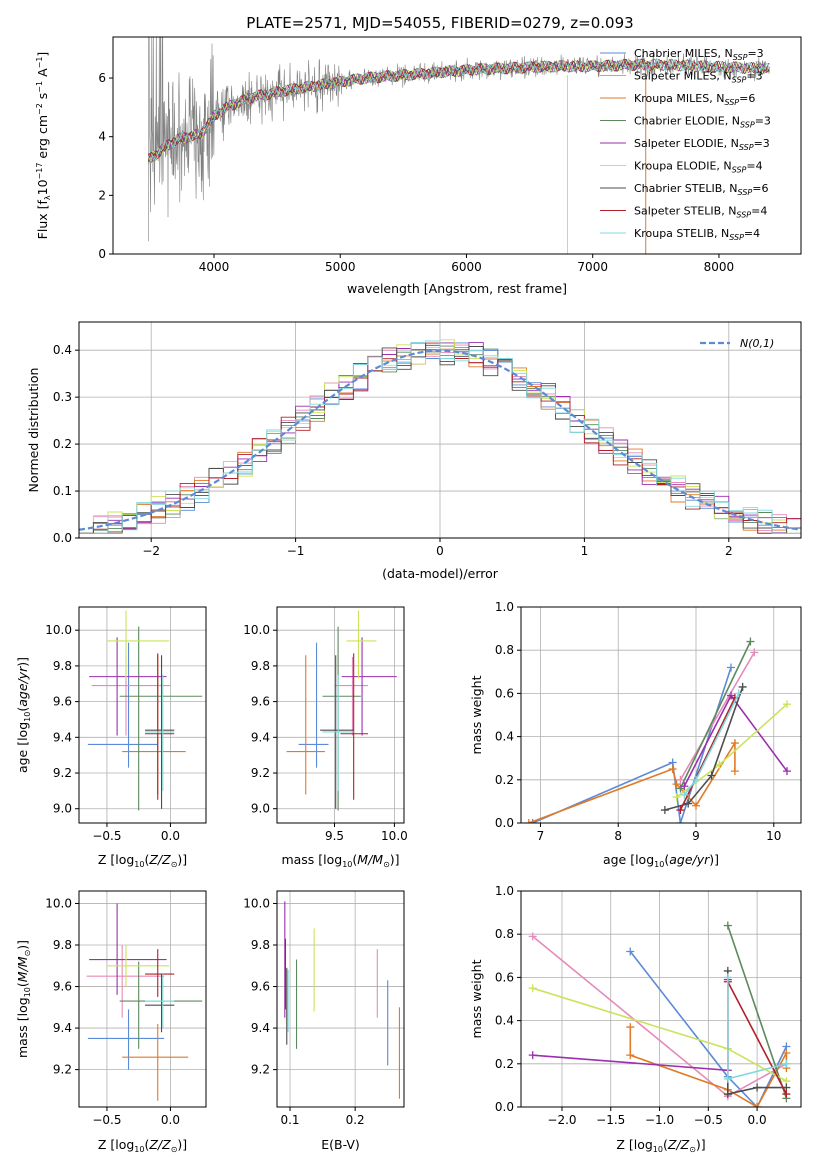 The image size is (819, 1170). What do you see at coordinates (340, 1144) in the screenshot?
I see `x-axis-label: E(B-V)` at bounding box center [340, 1144].